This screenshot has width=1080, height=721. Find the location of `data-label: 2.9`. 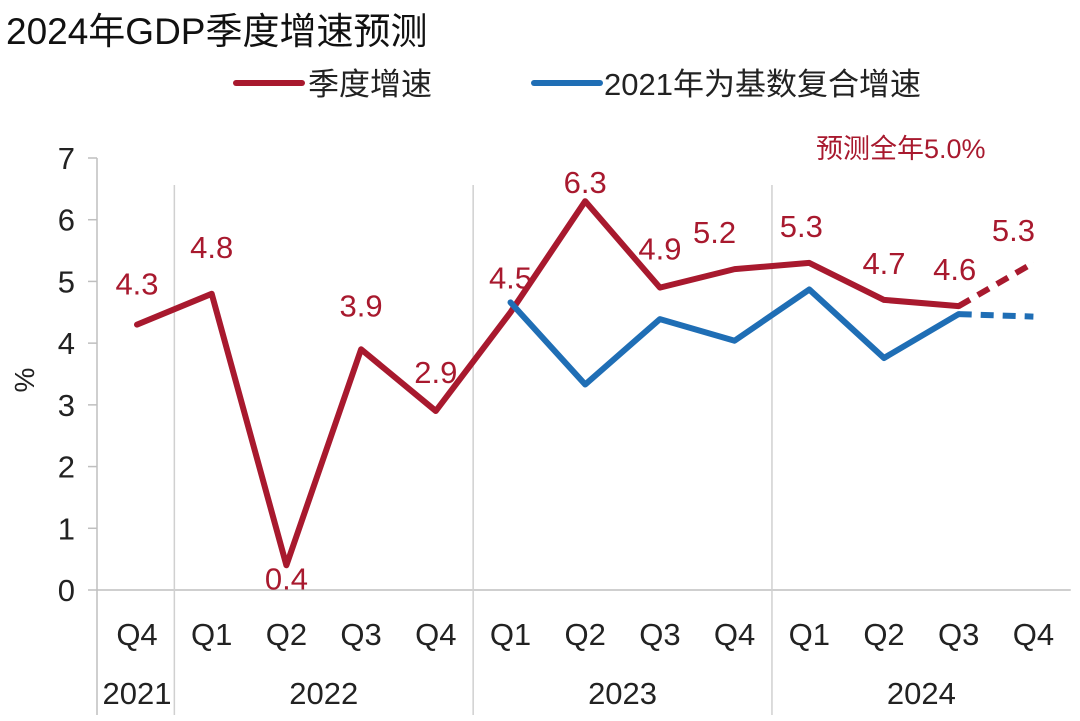

data-label: 2.9 is located at coordinates (435, 372).